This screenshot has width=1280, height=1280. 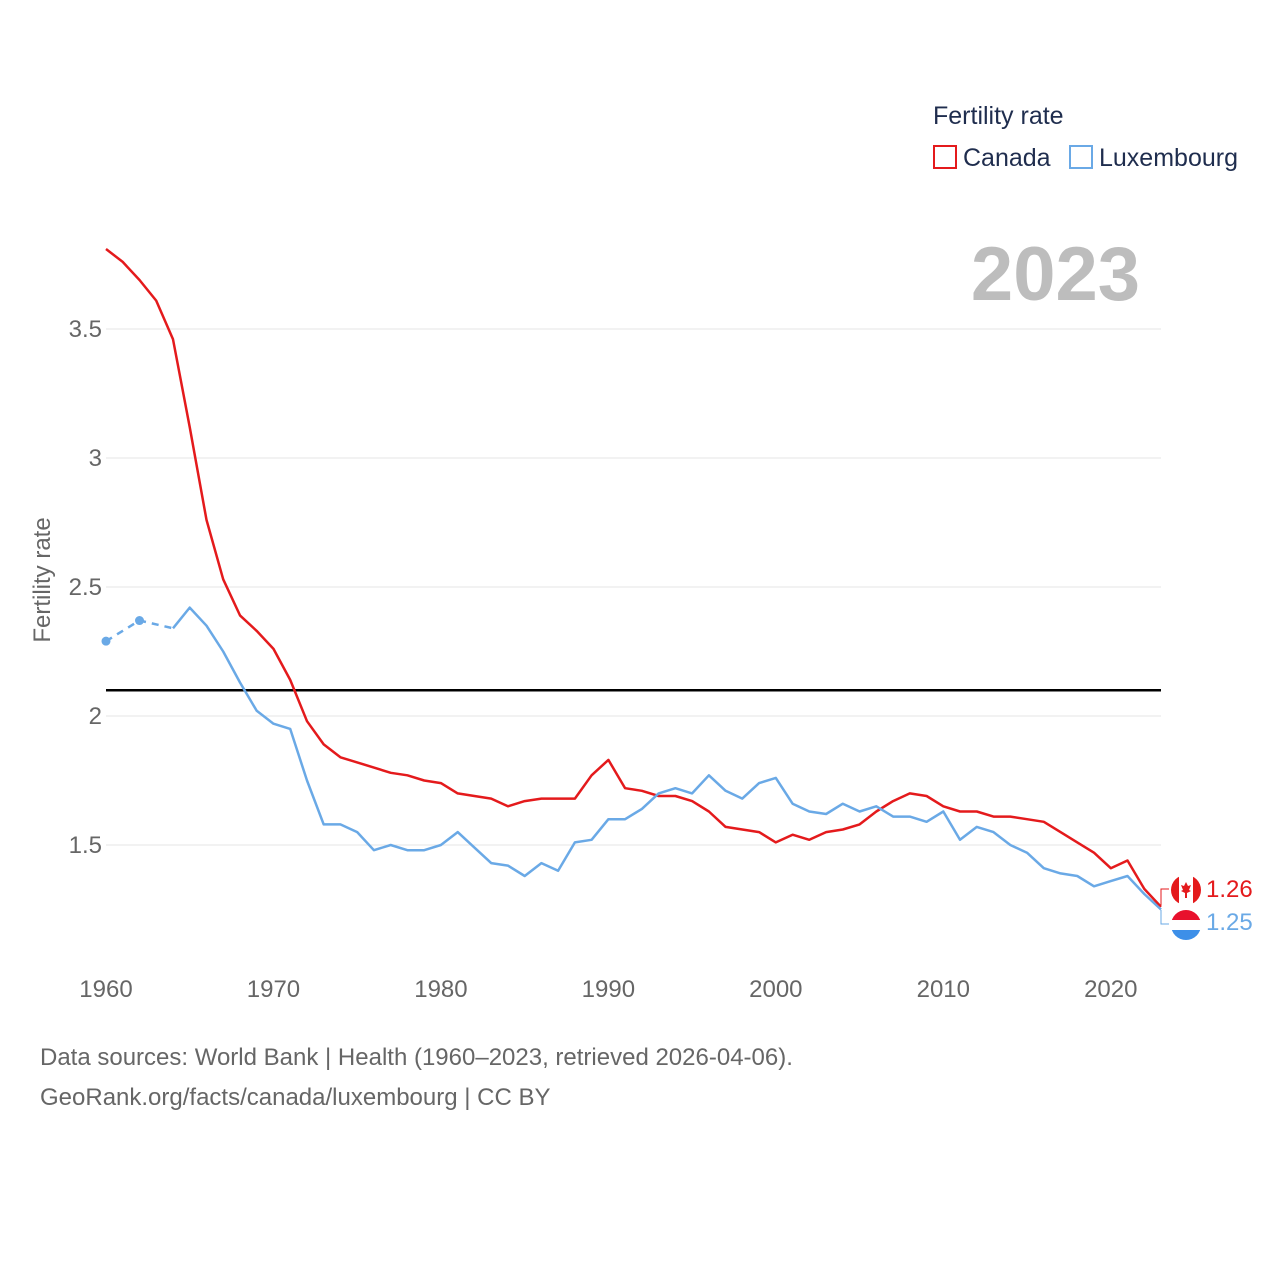 I want to click on y-axis-label: Fertility rate, so click(x=42, y=579).